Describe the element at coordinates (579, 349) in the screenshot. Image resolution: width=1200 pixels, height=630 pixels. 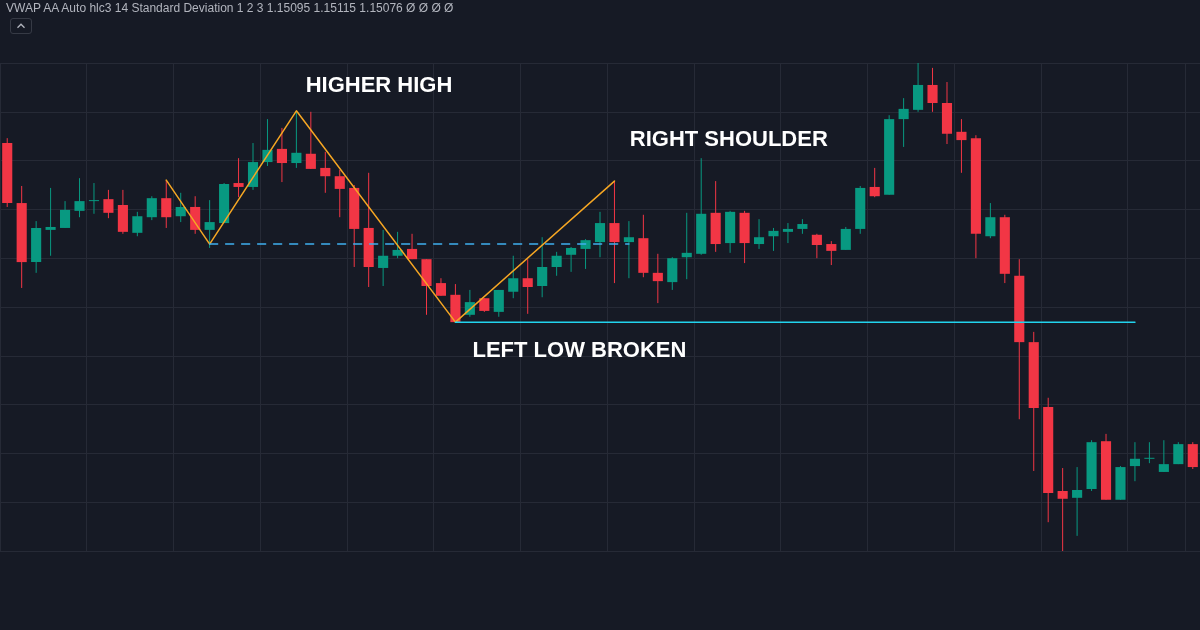
I see `annotation: LEFT LOW BROKEN` at that location.